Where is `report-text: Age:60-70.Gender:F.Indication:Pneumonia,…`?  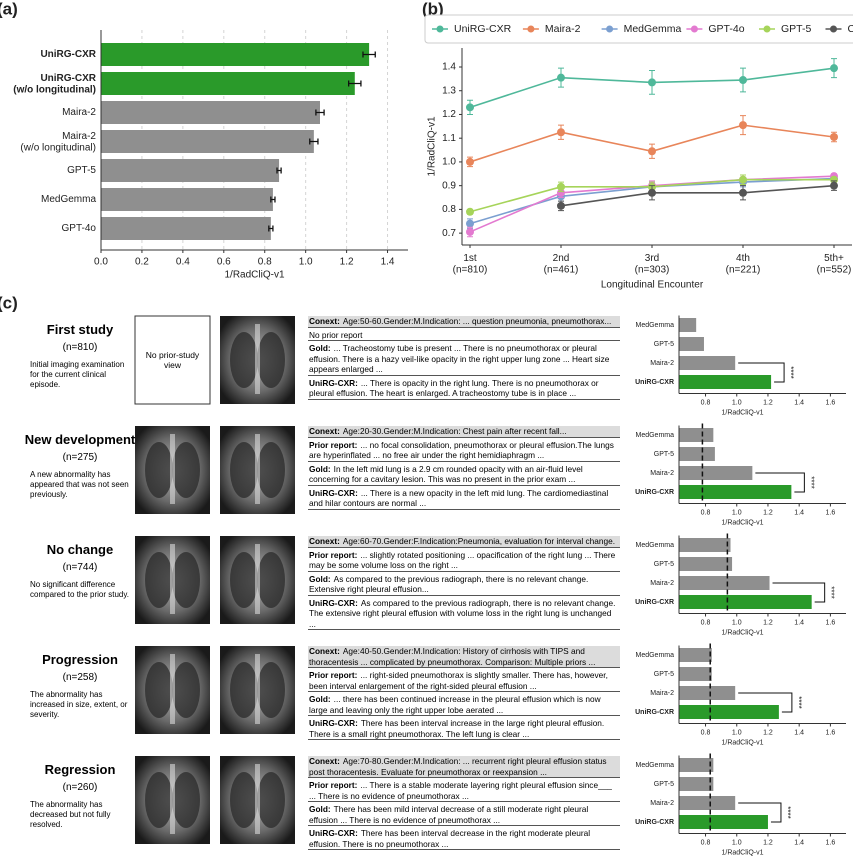 report-text: Age:60-70.Gender:F.Indication:Pneumonia,… is located at coordinates (479, 541).